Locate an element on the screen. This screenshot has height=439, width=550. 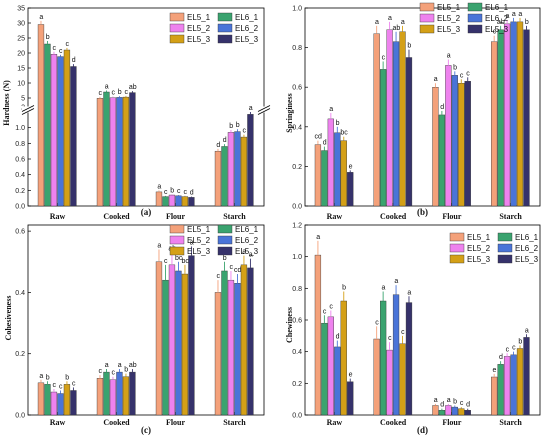
panel-label: (a) is located at coordinates (146, 212).